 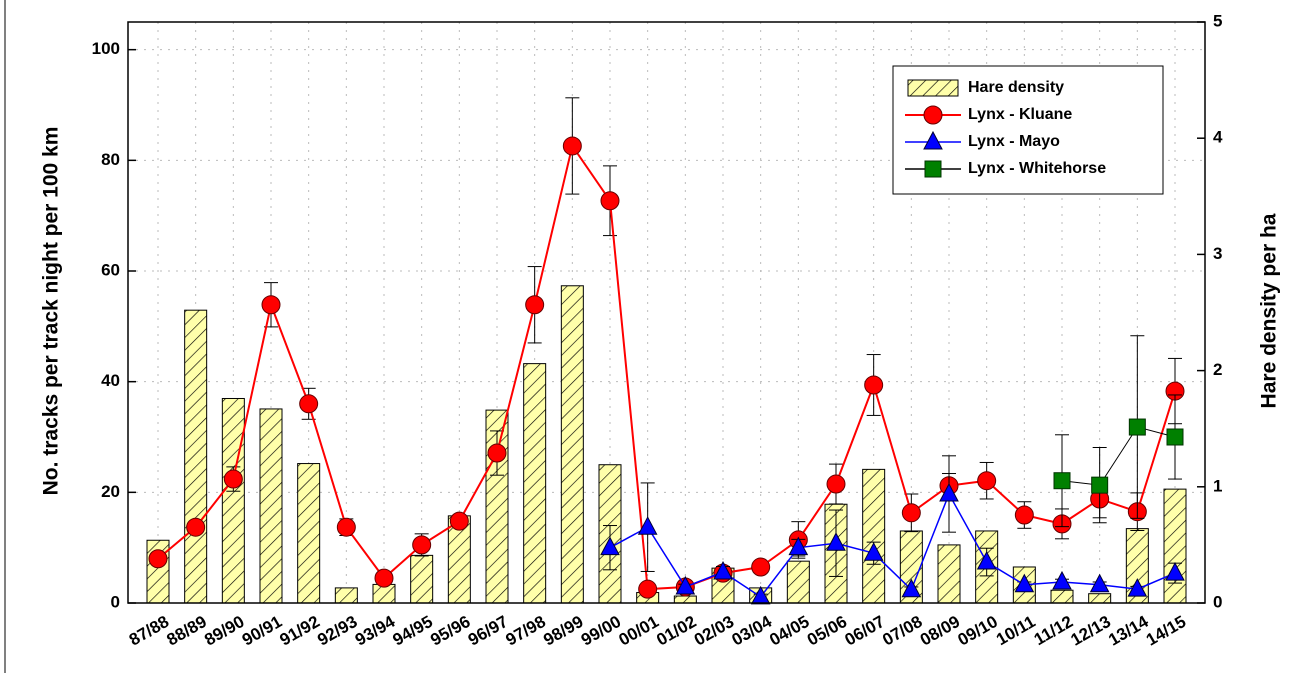 What do you see at coordinates (563, 631) in the screenshot?
I see `x-tick-label: 98/99` at bounding box center [563, 631].